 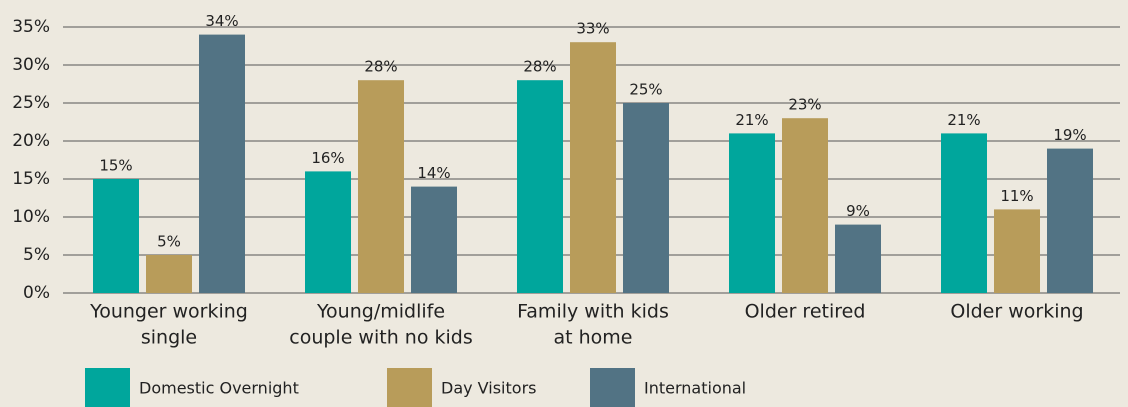 What do you see at coordinates (31, 141) in the screenshot?
I see `y-tick-label: 20%` at bounding box center [31, 141].